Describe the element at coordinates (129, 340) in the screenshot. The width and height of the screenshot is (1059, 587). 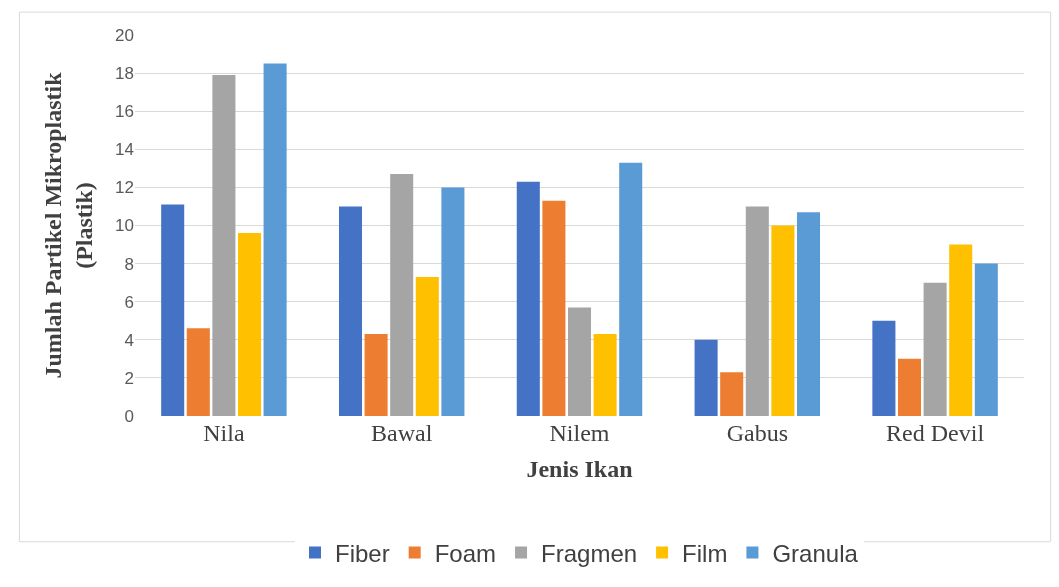
I see `y-tick-label: 4` at that location.